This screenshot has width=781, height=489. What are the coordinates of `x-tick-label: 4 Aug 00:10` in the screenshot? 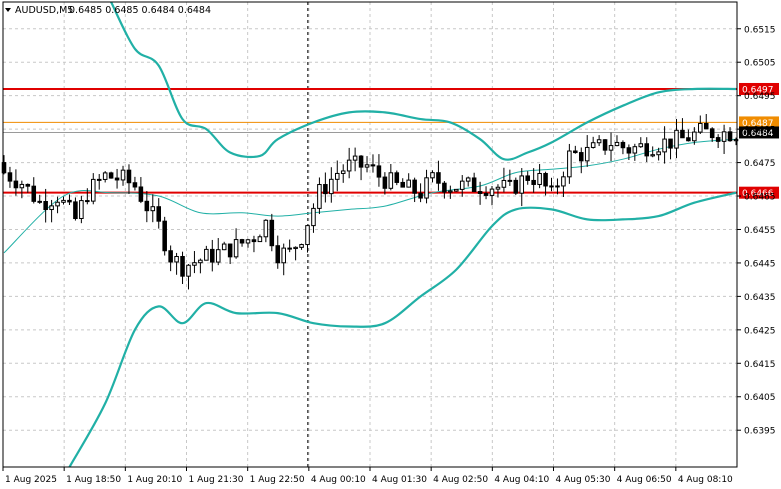 It's located at (338, 480).